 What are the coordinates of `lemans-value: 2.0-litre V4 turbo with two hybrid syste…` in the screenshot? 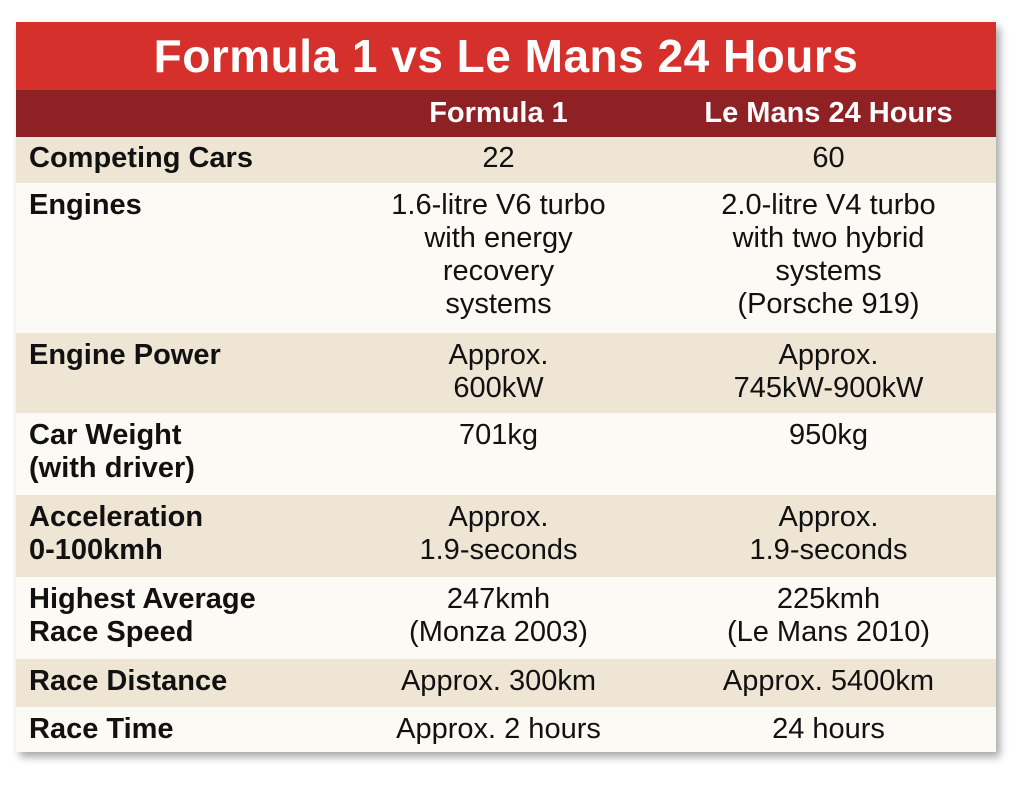 It's located at (828, 254).